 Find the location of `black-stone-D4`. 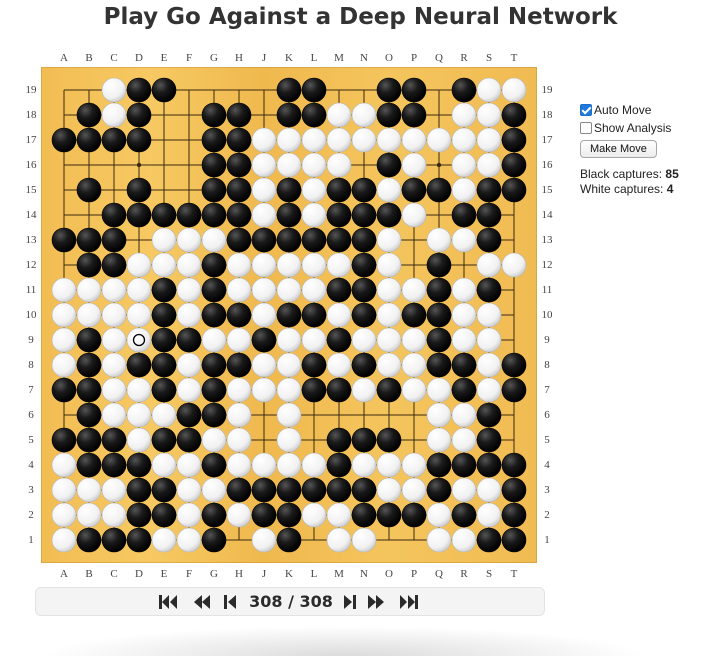

black-stone-D4 is located at coordinates (139, 465).